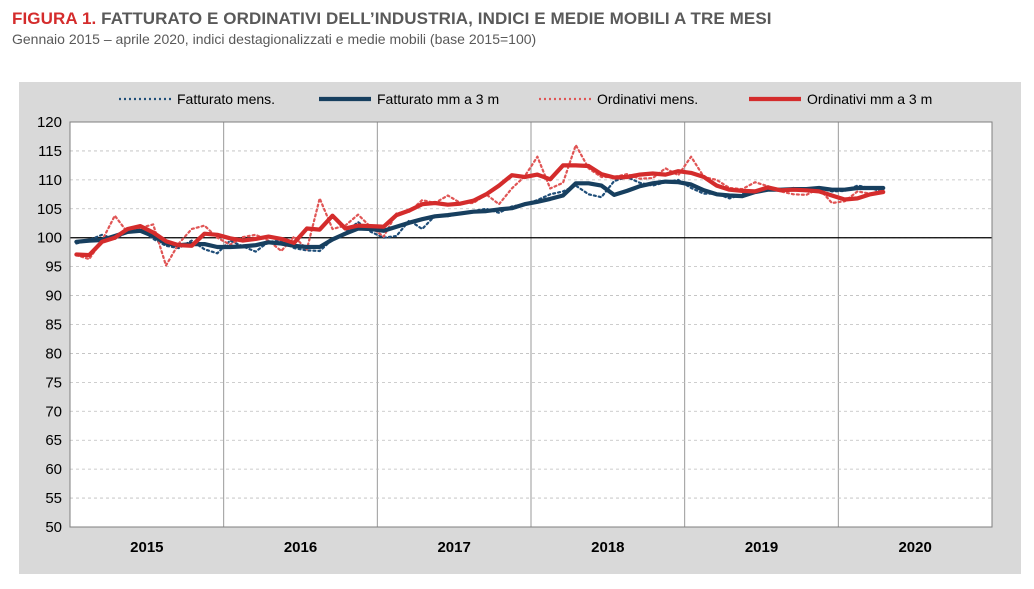  I want to click on figure-label: FIGURA 1., so click(54, 18).